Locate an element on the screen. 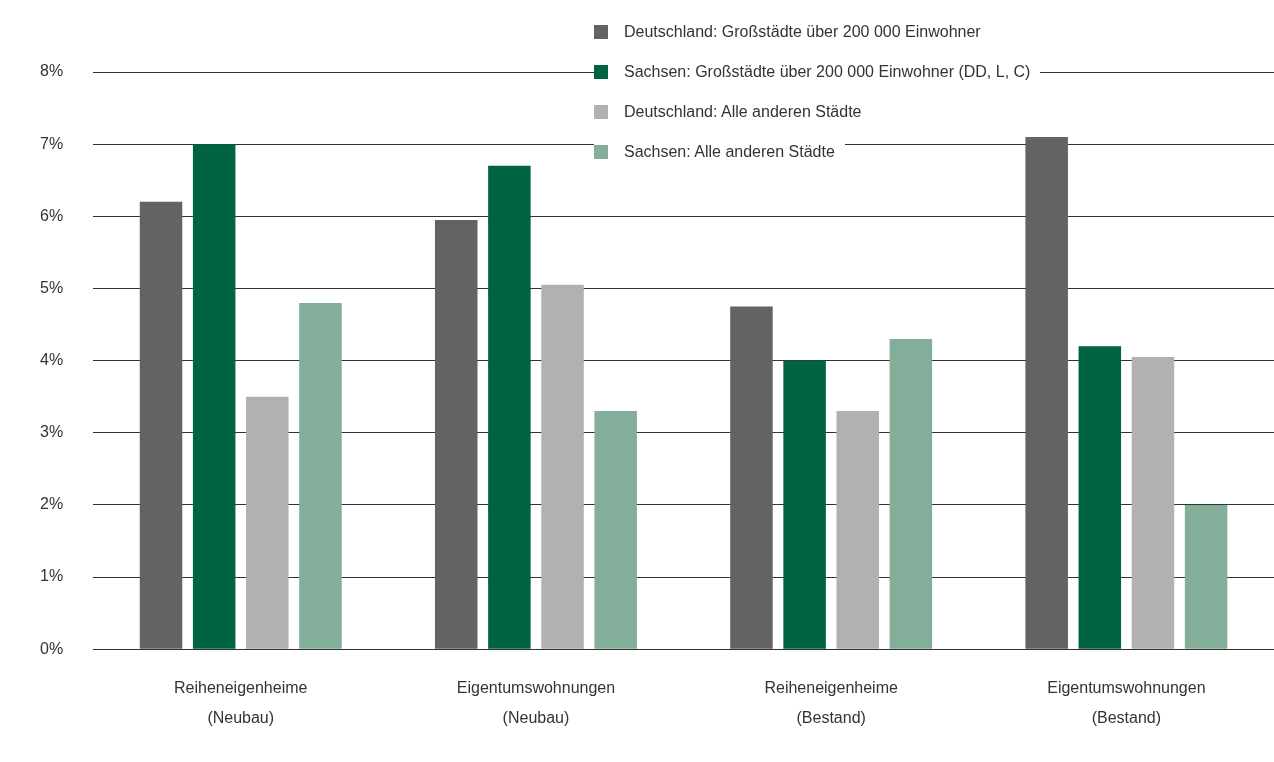 This screenshot has width=1274, height=762. y-tick-label: 1% is located at coordinates (52, 576).